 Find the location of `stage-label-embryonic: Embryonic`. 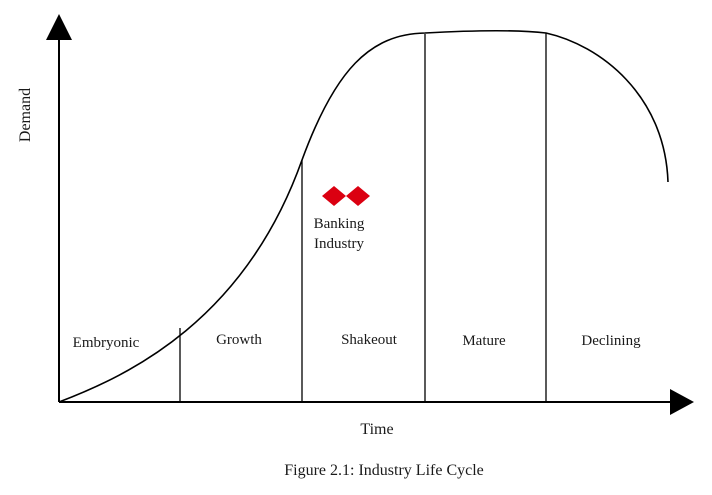

stage-label-embryonic: Embryonic is located at coordinates (106, 343).